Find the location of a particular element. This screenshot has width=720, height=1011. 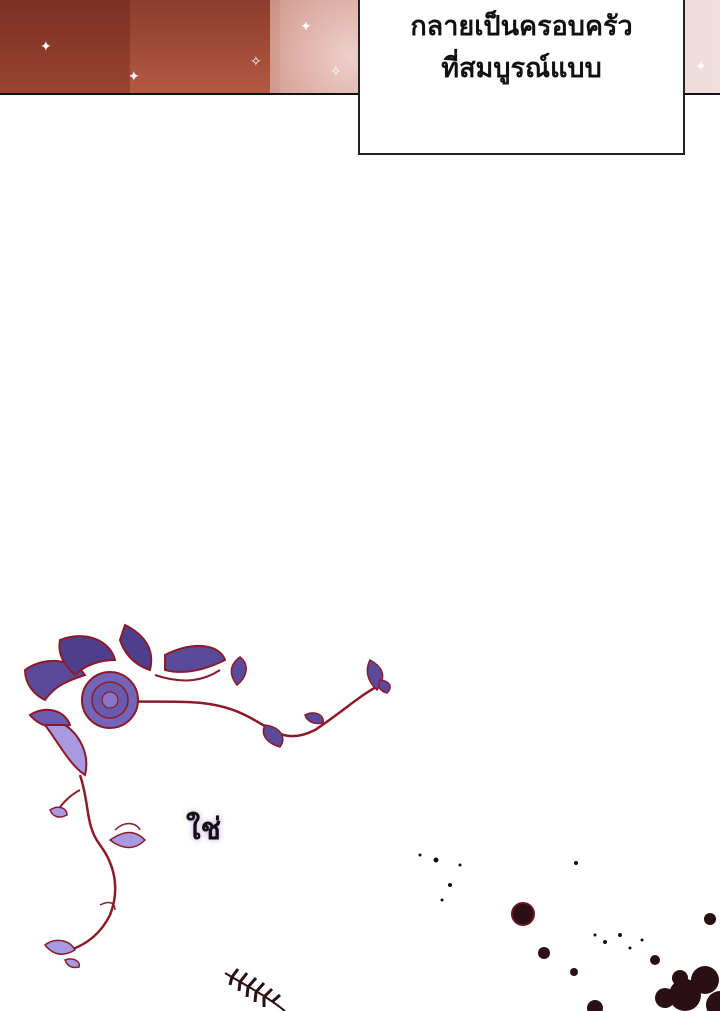

caption-line-2: ที่สมบูรณ์แบบ is located at coordinates (521, 68).